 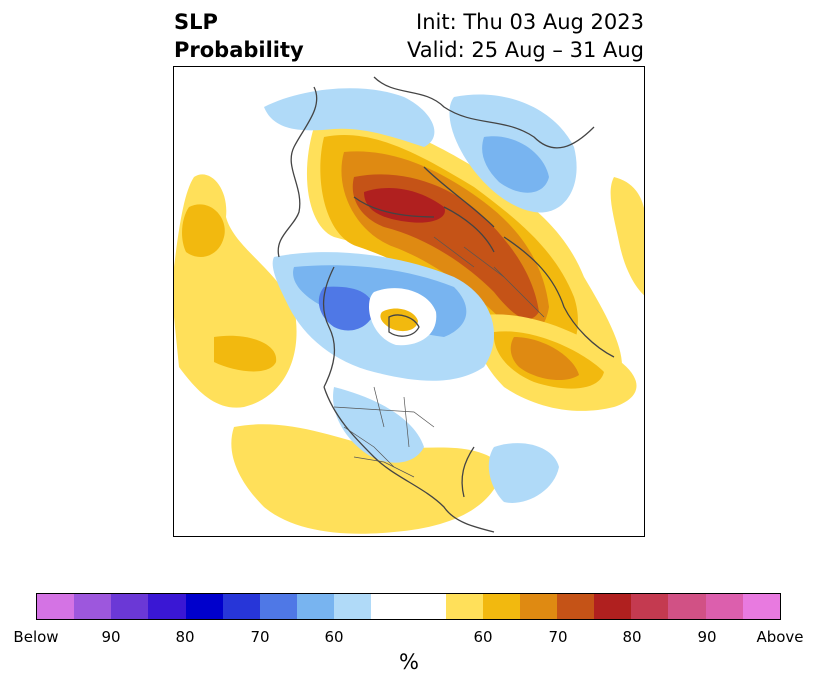 I want to click on above-region-east-pacific, so click(x=627, y=236).